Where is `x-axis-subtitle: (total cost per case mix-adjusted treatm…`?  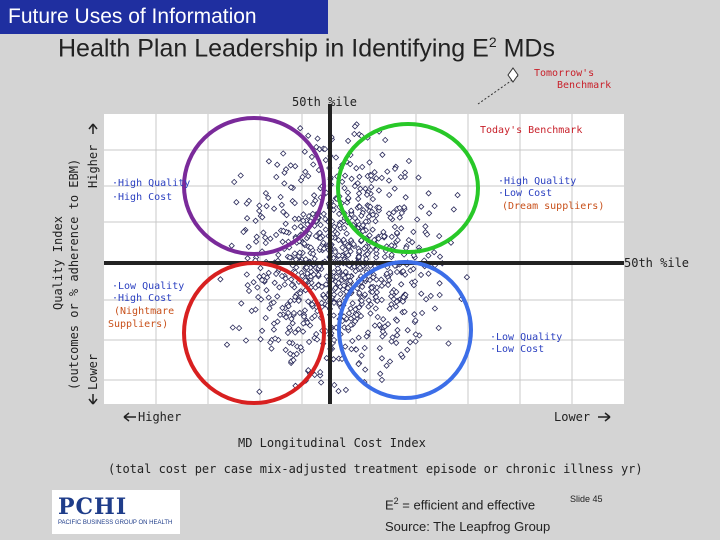 x-axis-subtitle: (total cost per case mix-adjusted treatm… is located at coordinates (375, 469).